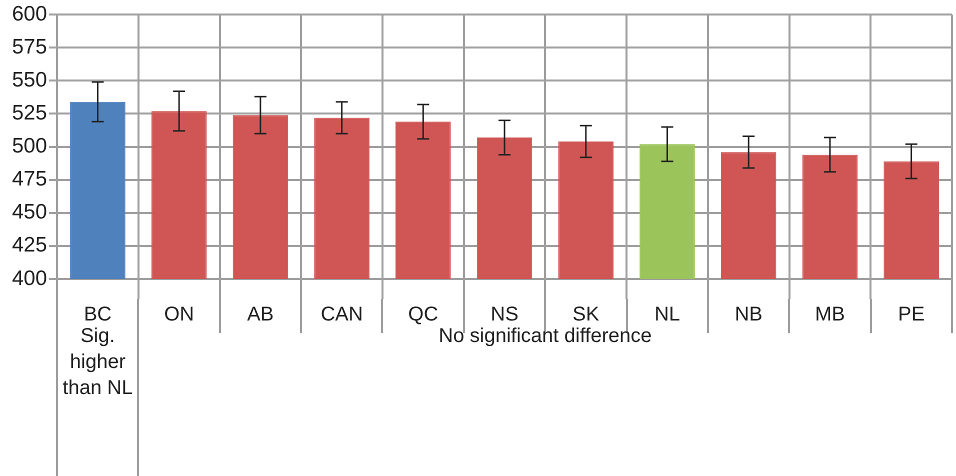  Describe the element at coordinates (341, 315) in the screenshot. I see `x-tick-label: CAN` at that location.